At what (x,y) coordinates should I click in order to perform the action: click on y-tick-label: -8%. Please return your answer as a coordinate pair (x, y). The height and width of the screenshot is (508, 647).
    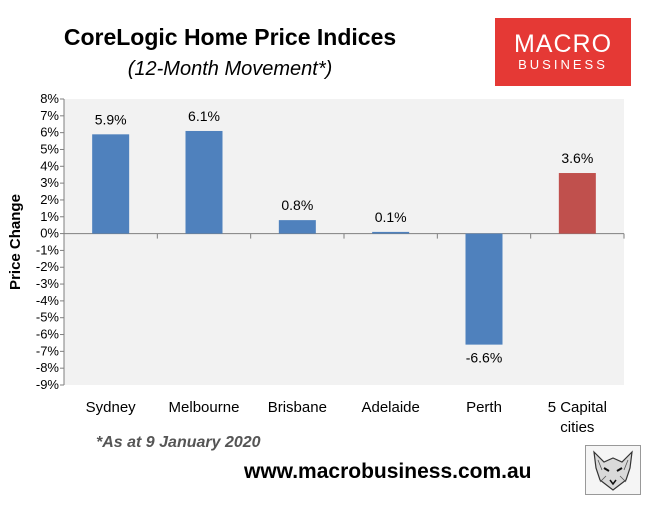
    Looking at the image, I should click on (48, 367).